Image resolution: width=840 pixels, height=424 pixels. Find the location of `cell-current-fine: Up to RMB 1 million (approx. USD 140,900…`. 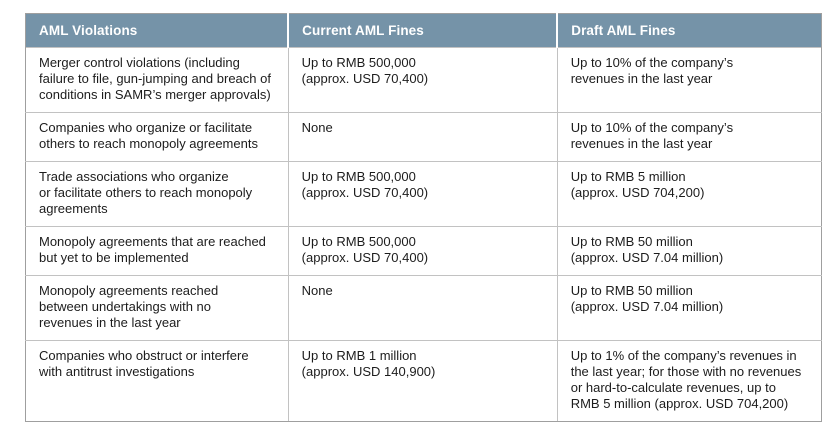

cell-current-fine: Up to RMB 1 million (approx. USD 140,900… is located at coordinates (422, 381).